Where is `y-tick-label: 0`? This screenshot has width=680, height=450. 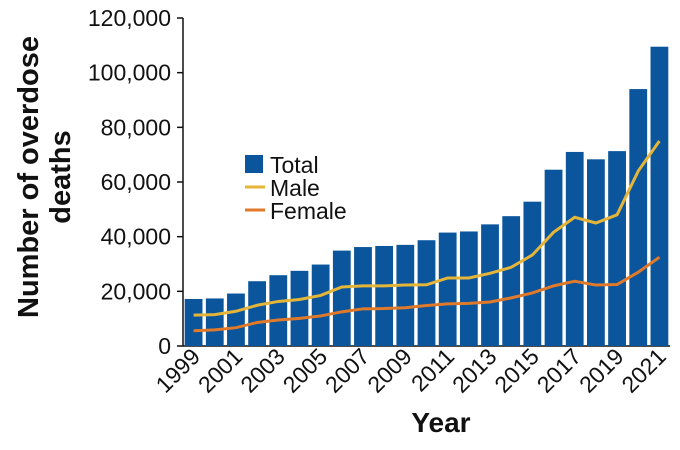 y-tick-label: 0 is located at coordinates (164, 346).